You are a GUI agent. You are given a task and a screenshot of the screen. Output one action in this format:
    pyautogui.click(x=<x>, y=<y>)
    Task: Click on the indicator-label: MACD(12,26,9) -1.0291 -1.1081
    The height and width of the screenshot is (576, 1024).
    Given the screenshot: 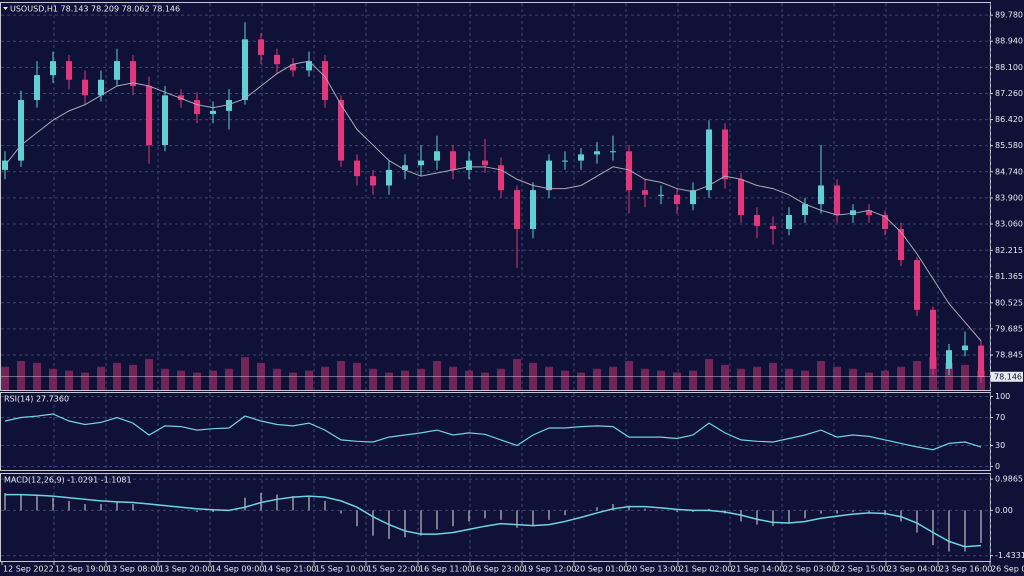 What is the action you would take?
    pyautogui.click(x=68, y=480)
    